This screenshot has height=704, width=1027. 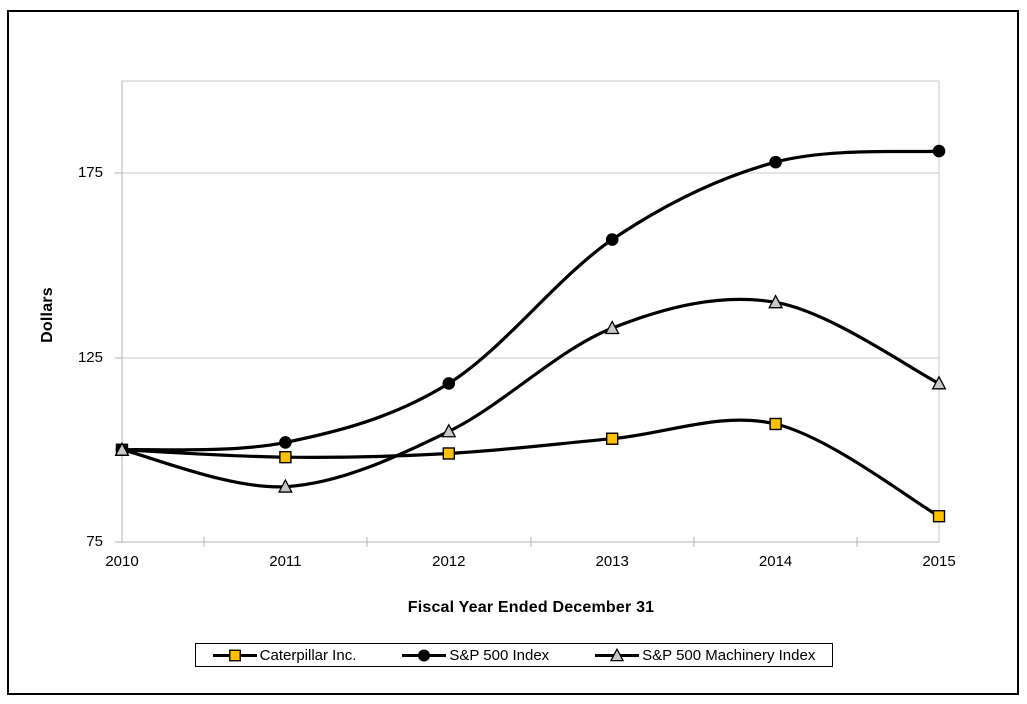 I want to click on x-tick-label: 2013, so click(x=612, y=561).